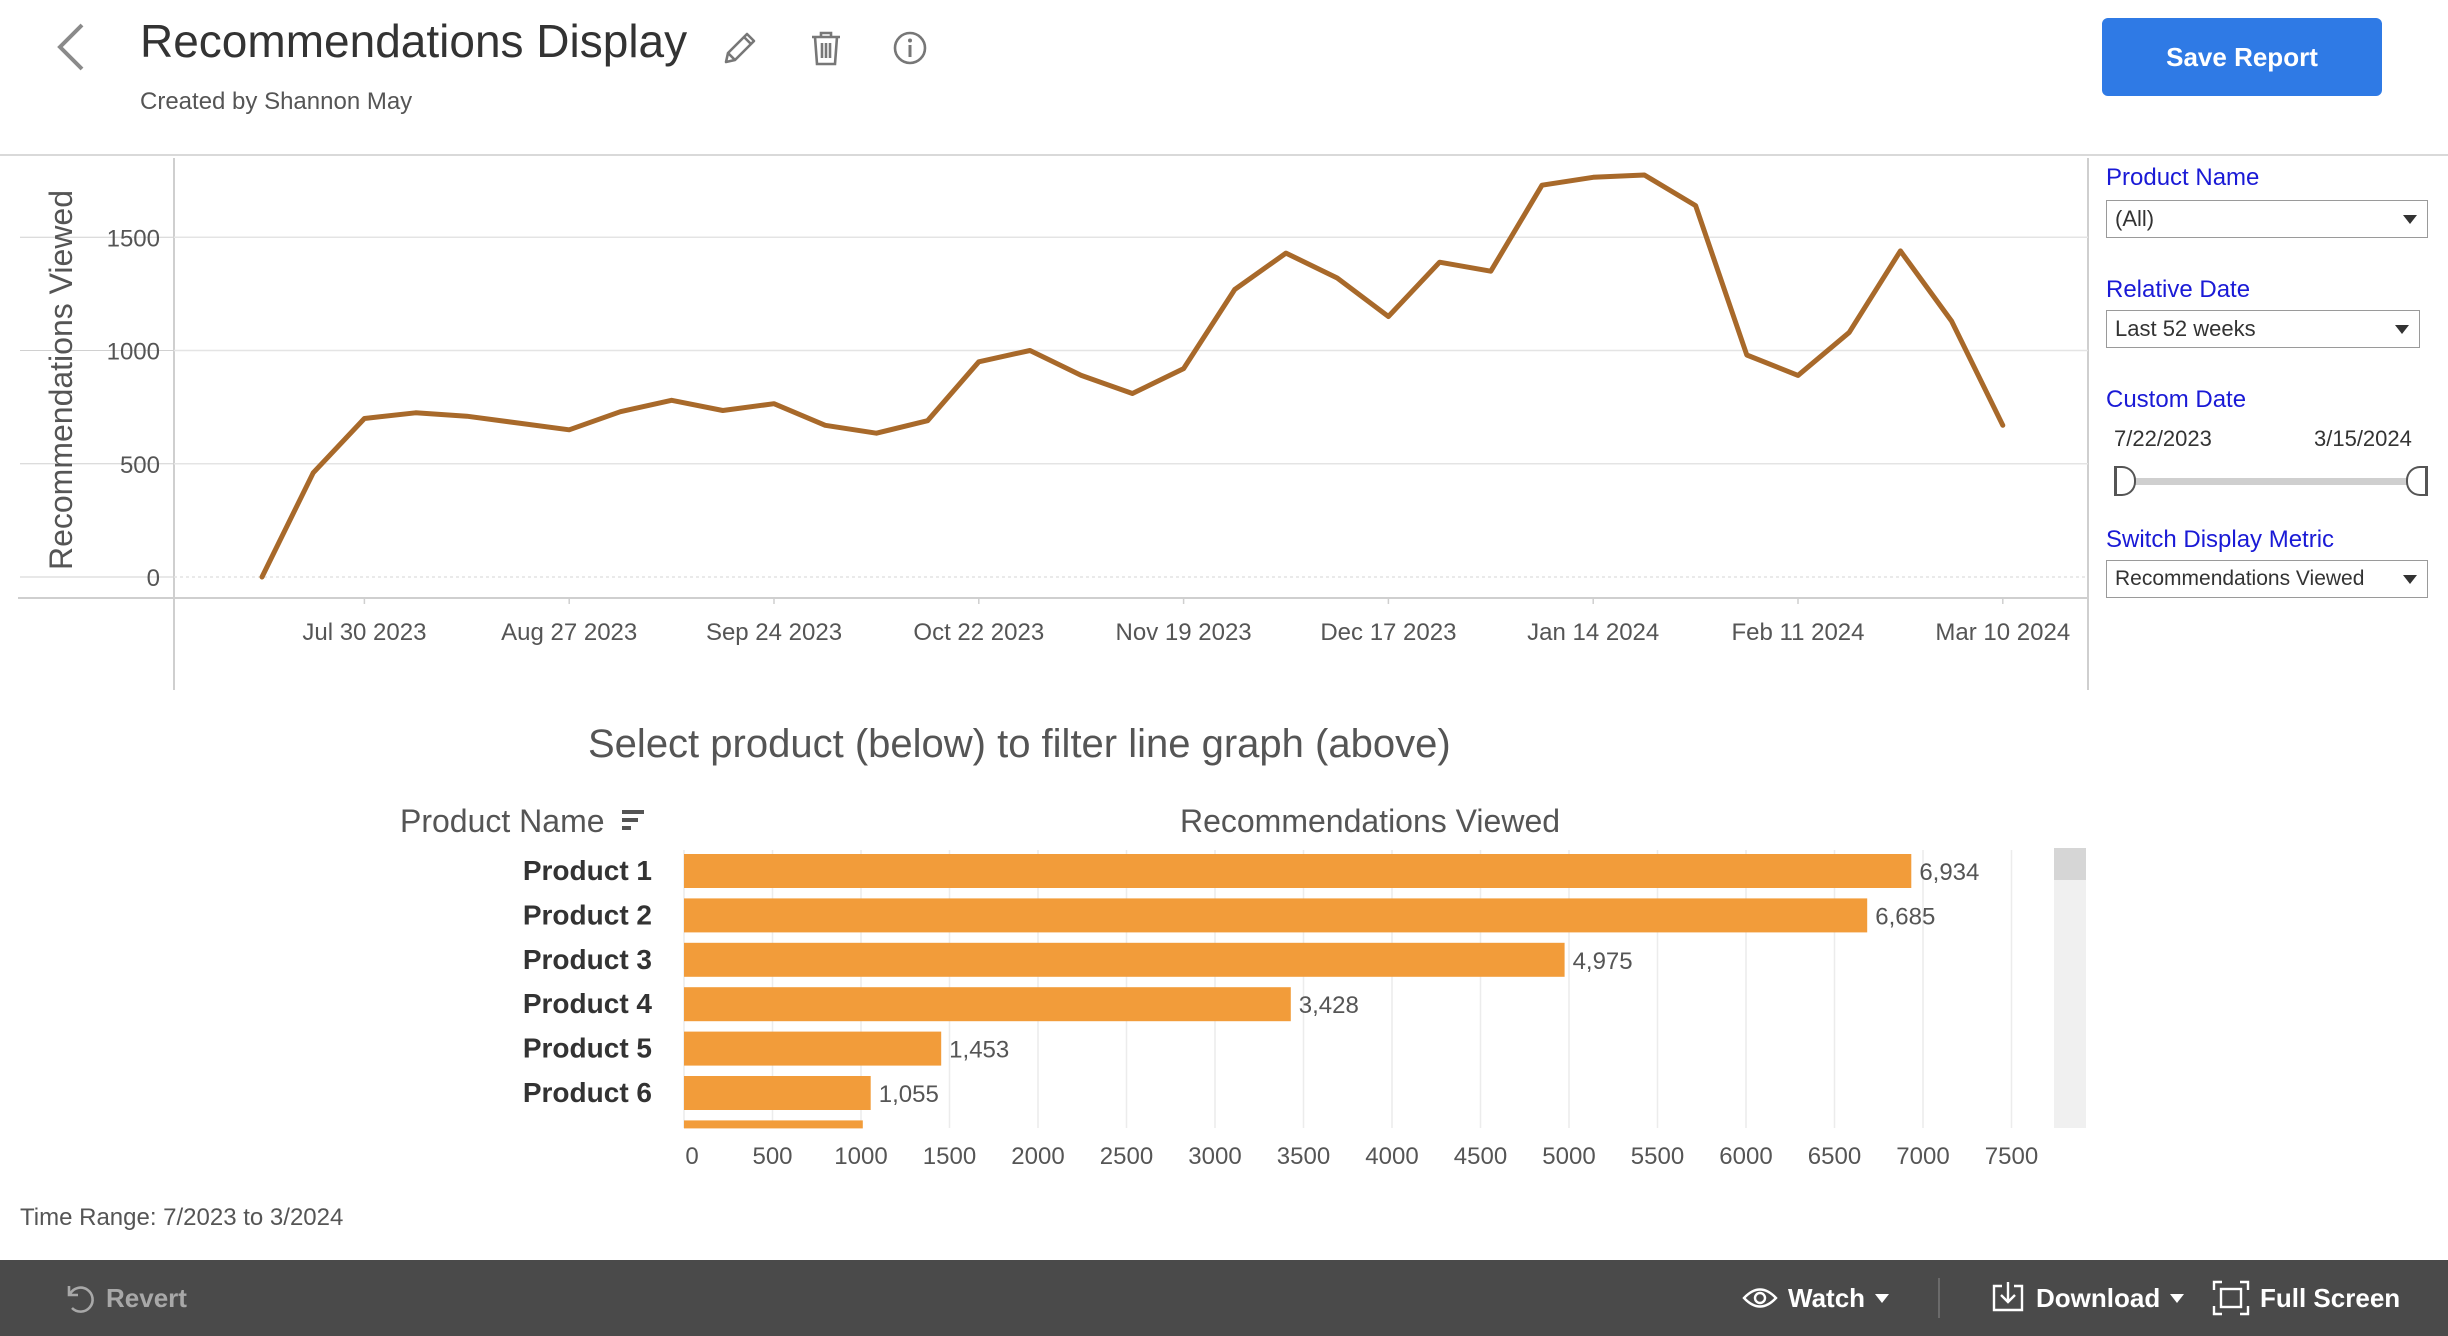 The image size is (2448, 1336). What do you see at coordinates (1745, 1156) in the screenshot?
I see `bar-chart-x-tick-label: 6000` at bounding box center [1745, 1156].